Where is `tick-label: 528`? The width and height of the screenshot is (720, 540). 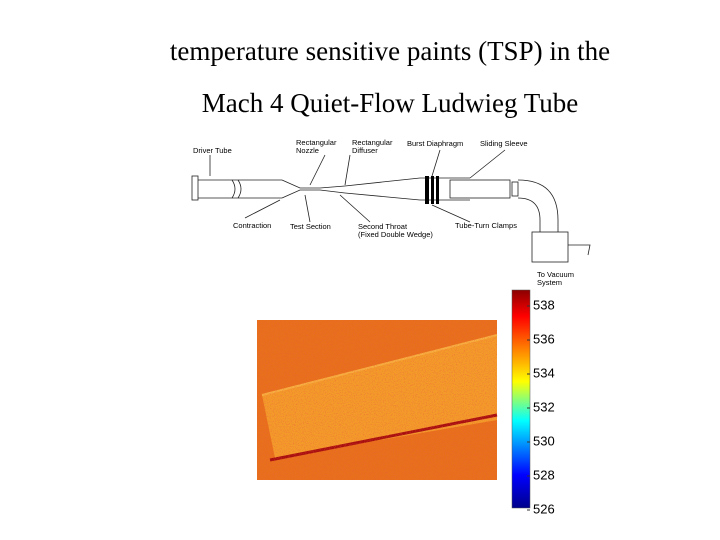 tick-label: 528 is located at coordinates (544, 474).